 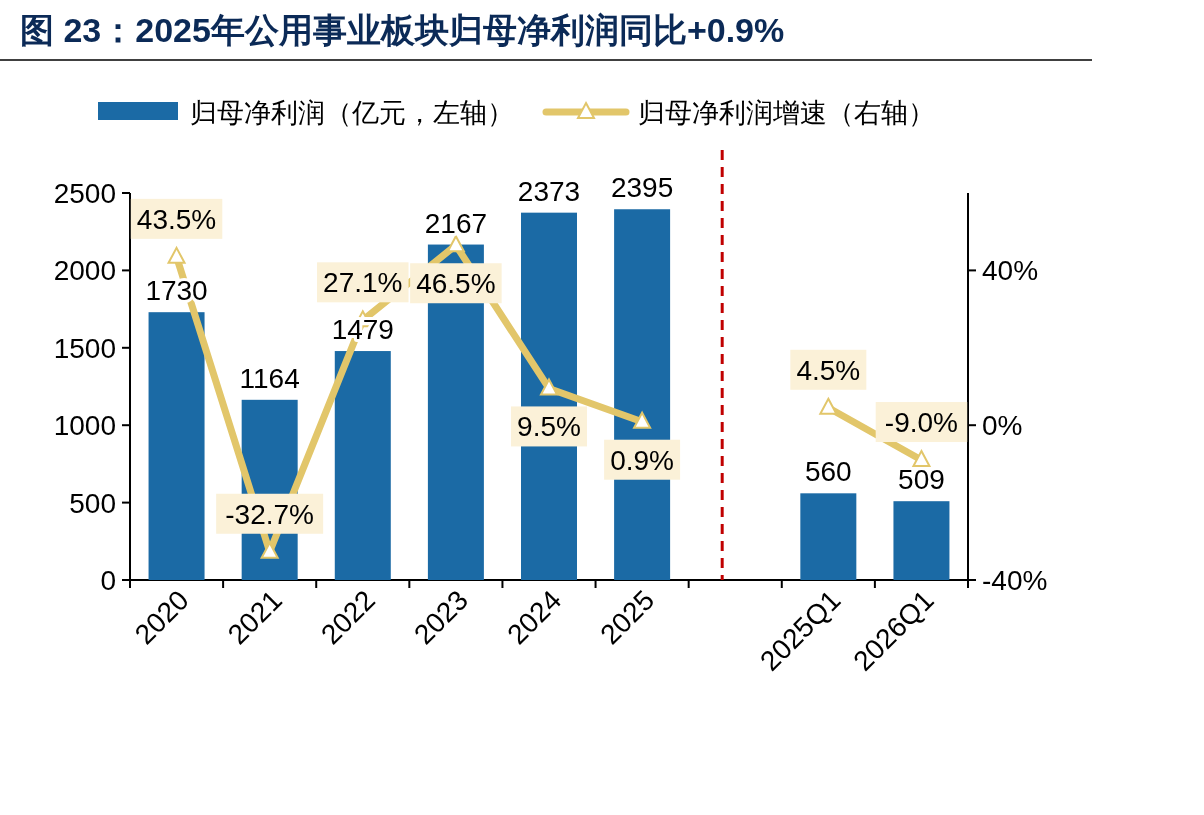 What do you see at coordinates (921, 423) in the screenshot?
I see `data-label: -9.0%` at bounding box center [921, 423].